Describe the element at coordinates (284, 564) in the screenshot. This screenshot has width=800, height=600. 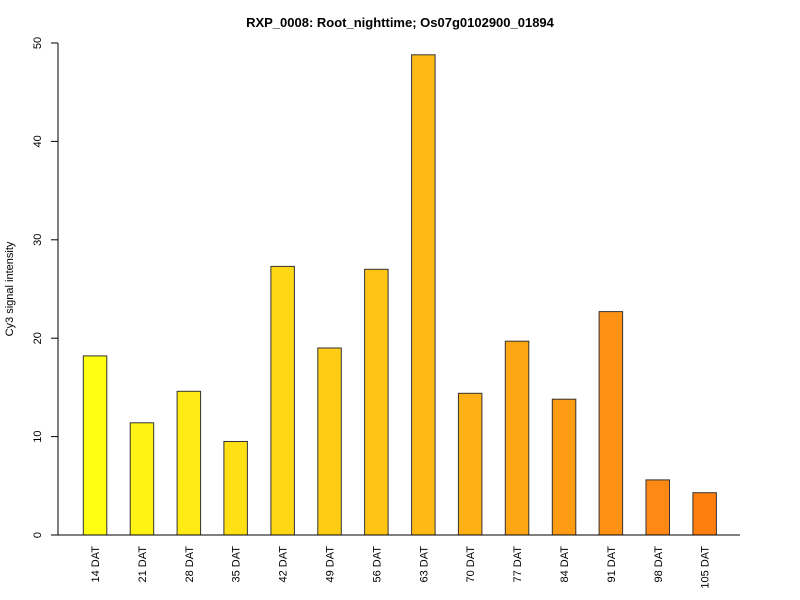
I see `x-tick-label: 42 DAT` at that location.